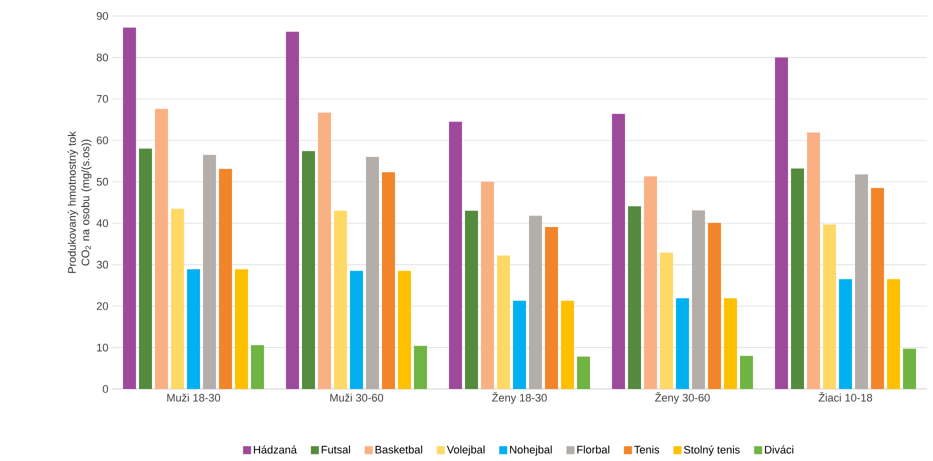 This screenshot has width=933, height=461. Describe the element at coordinates (102, 99) in the screenshot. I see `y-tick-label: 70` at that location.